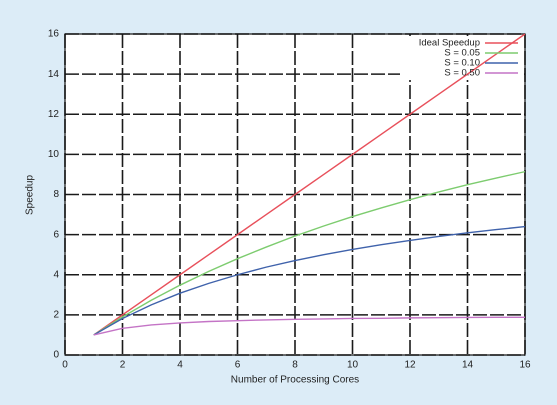 This screenshot has height=405, width=557. What do you see at coordinates (54, 34) in the screenshot?
I see `y-tick-label: 16` at bounding box center [54, 34].